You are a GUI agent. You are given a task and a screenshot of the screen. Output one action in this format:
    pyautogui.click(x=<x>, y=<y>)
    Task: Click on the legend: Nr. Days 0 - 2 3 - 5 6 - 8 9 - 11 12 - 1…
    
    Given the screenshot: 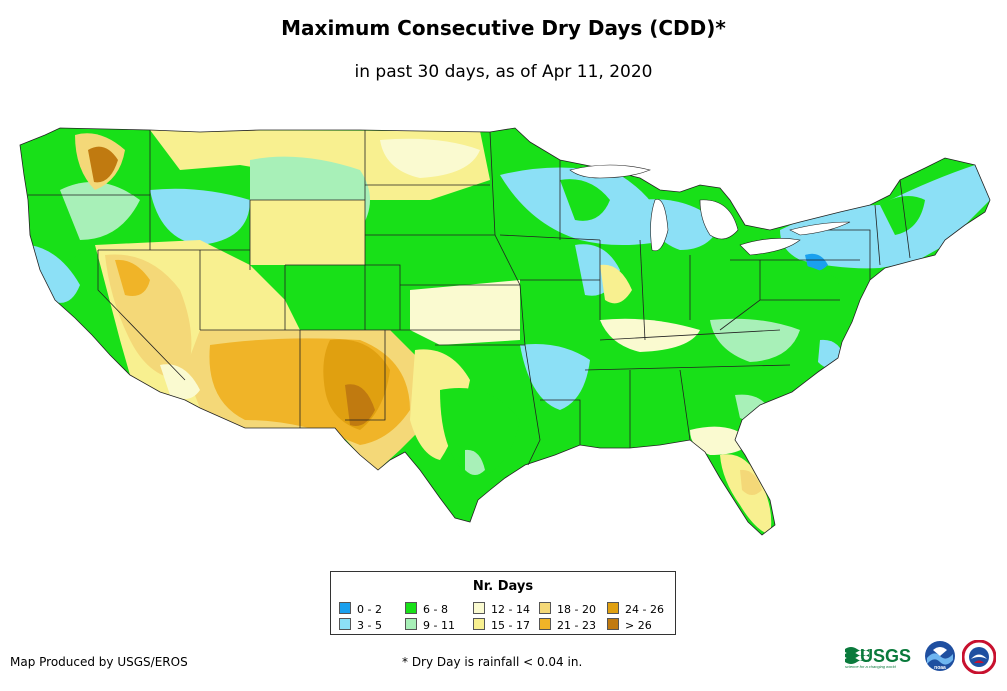 What is the action you would take?
    pyautogui.click(x=503, y=603)
    